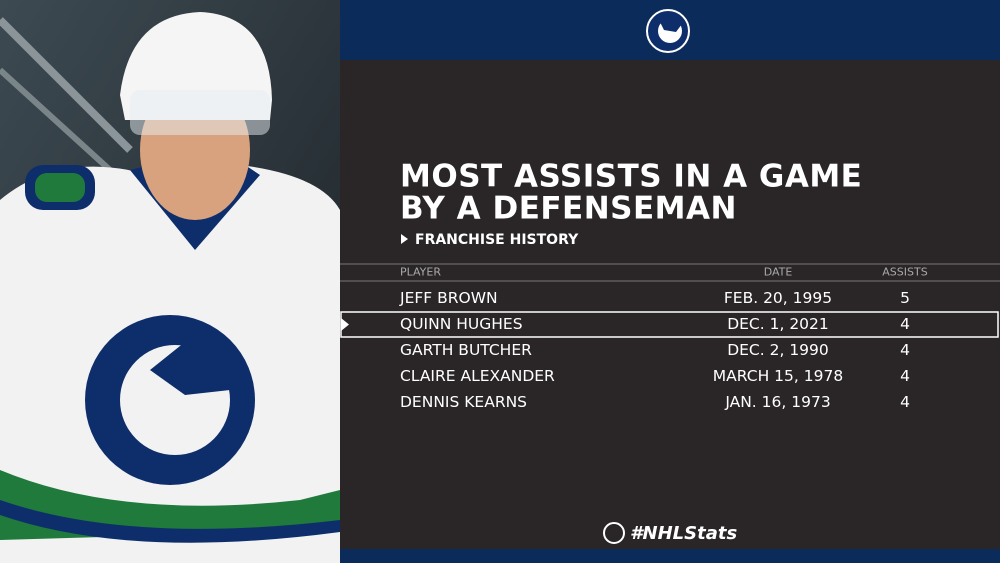 The width and height of the screenshot is (1000, 563). I want to click on date: MARCH 15, 1978, so click(778, 376).